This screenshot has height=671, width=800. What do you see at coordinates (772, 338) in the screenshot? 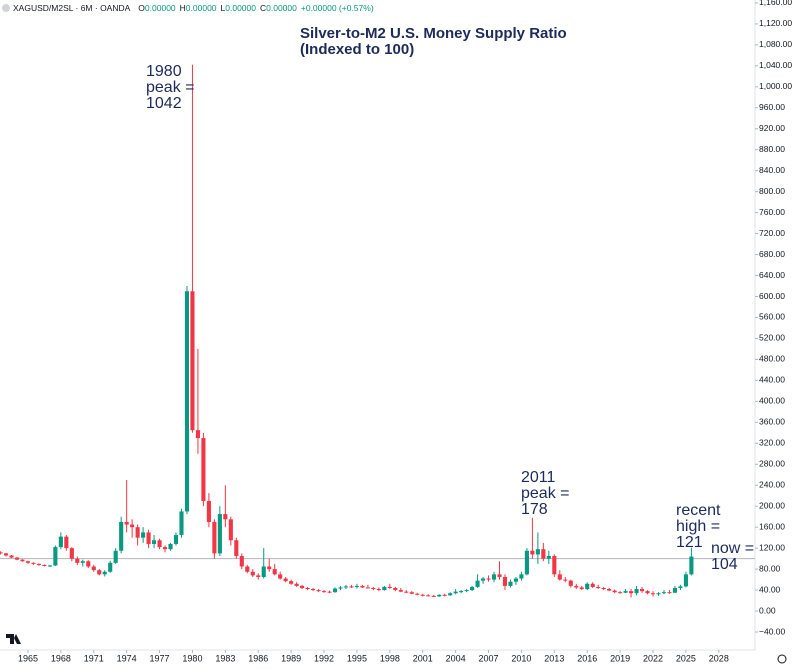
I see `y-tick-label: 520.00` at bounding box center [772, 338].